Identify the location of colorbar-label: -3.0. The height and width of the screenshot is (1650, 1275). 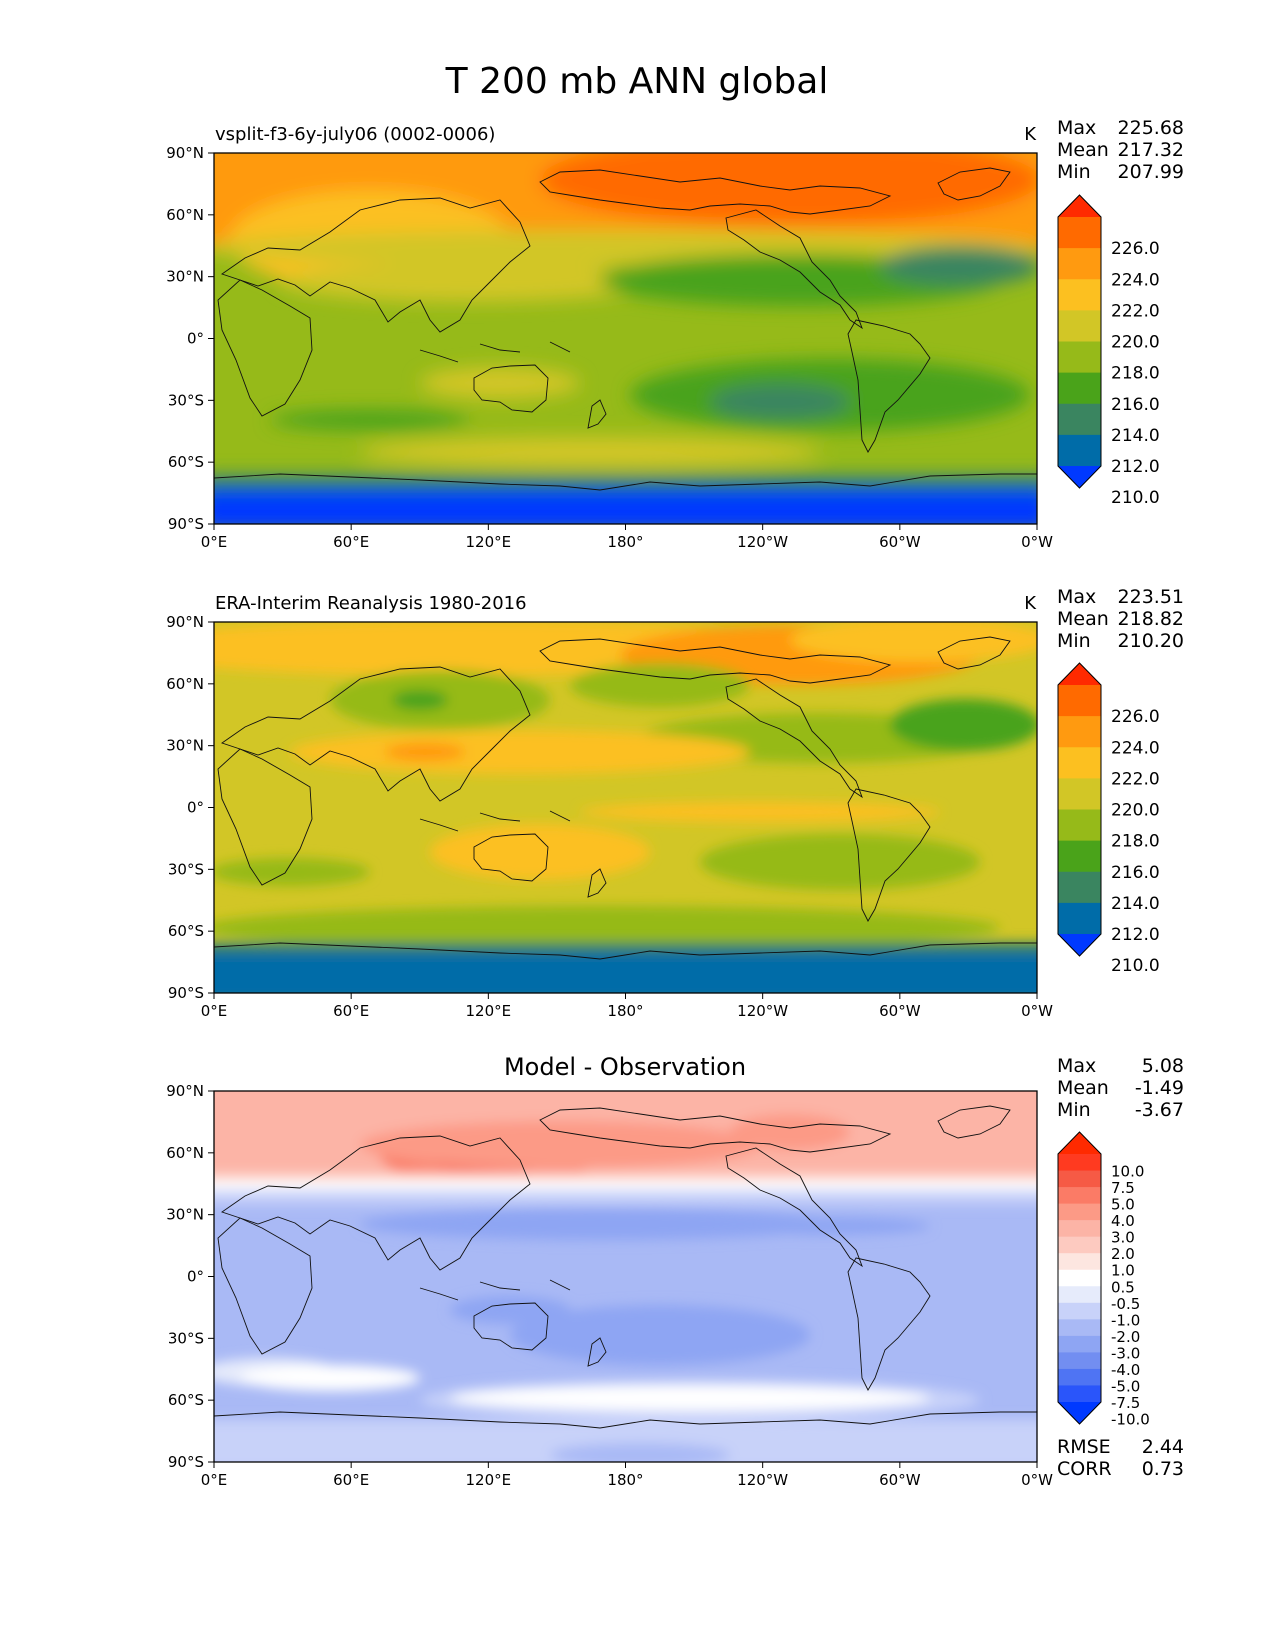
(1125, 1353).